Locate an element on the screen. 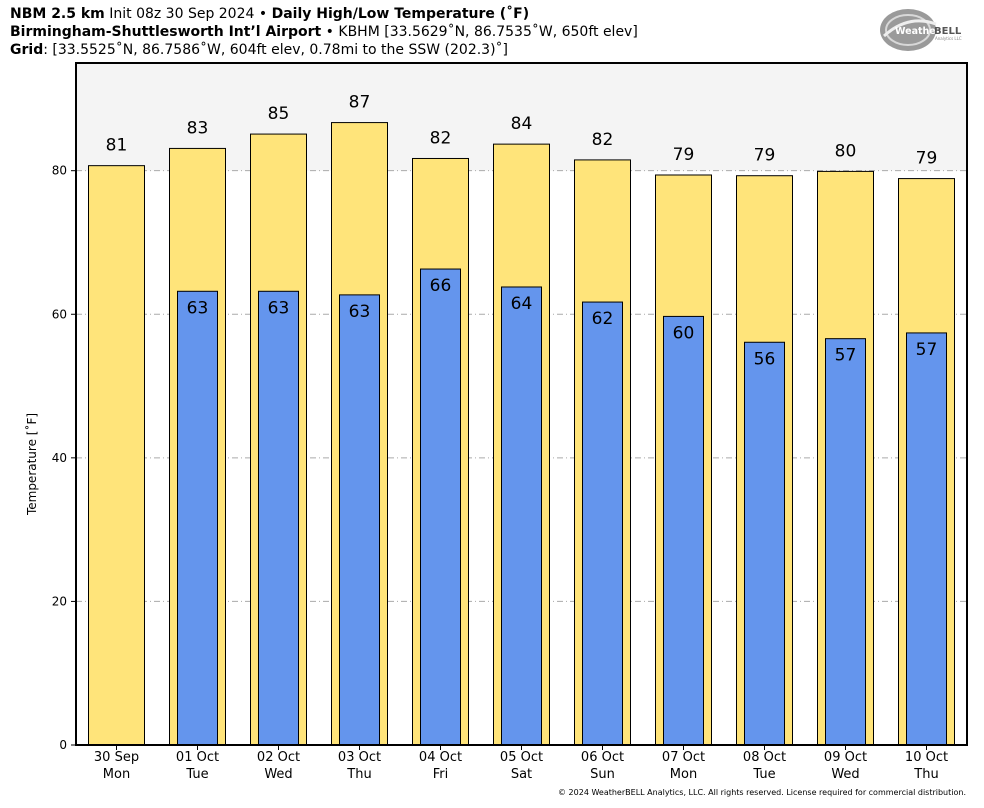 This screenshot has width=984, height=808. model-name: NBM 2.5 km is located at coordinates (57, 14).